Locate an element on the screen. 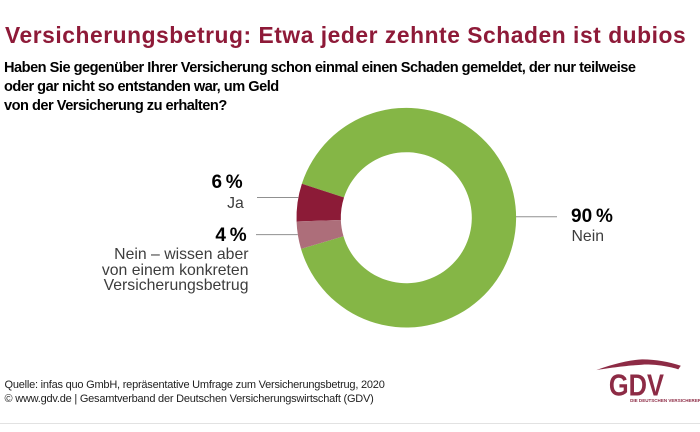 This screenshot has width=700, height=432. svg-text: DIE DEUTSCHEN VERSICHERER is located at coordinates (665, 400).